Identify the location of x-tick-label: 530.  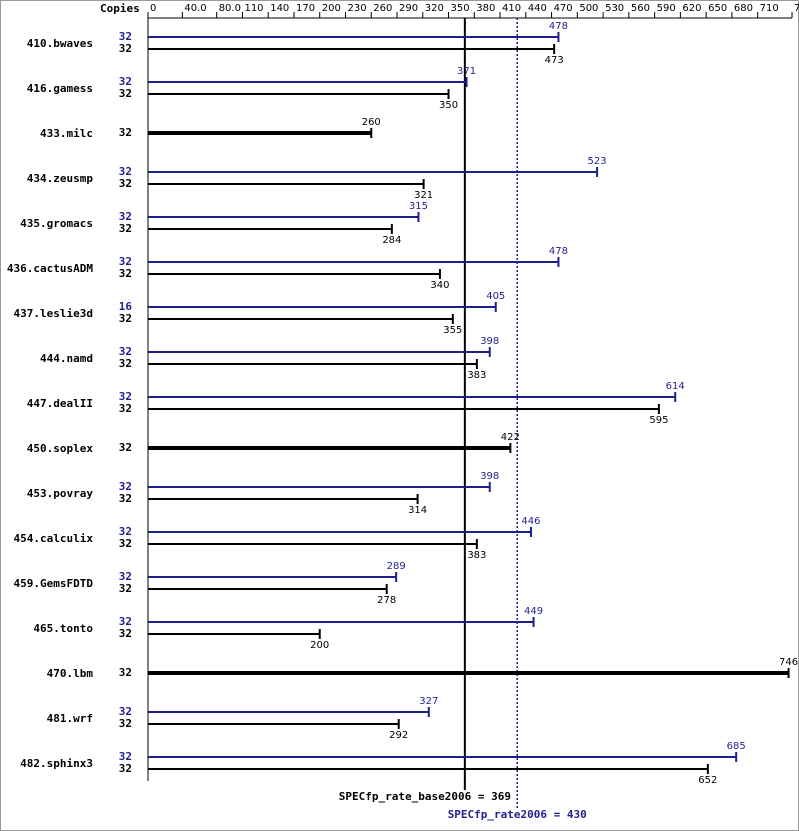
(614, 8).